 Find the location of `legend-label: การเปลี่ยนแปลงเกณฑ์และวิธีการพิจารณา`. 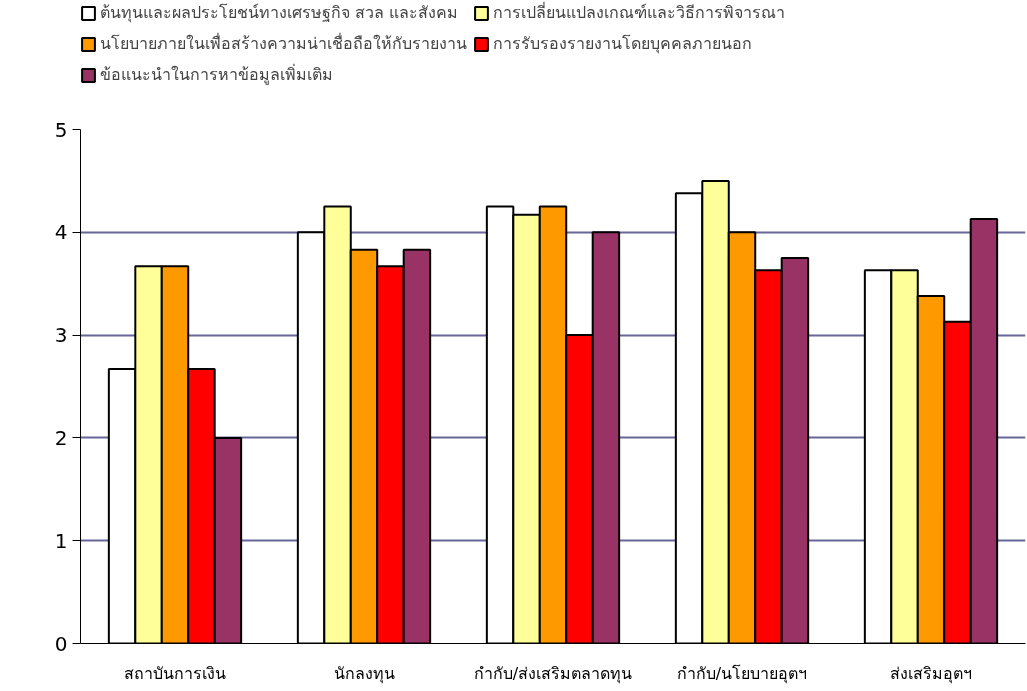

legend-label: การเปลี่ยนแปลงเกณฑ์และวิธีการพิจารณา is located at coordinates (639, 12).